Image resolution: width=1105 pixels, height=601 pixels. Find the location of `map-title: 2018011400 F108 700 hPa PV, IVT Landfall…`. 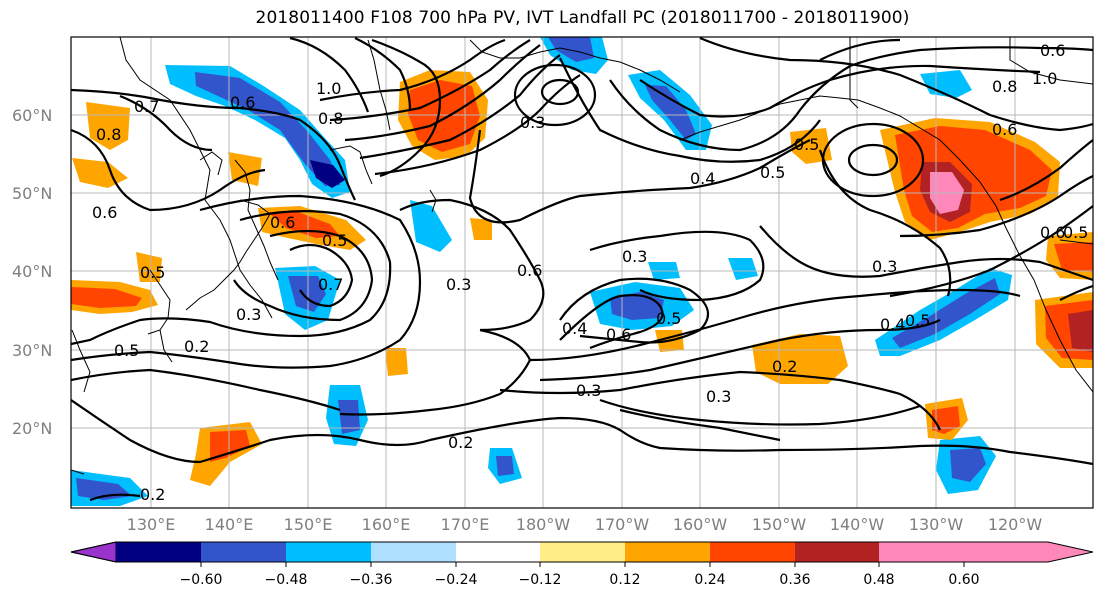

map-title: 2018011400 F108 700 hPa PV, IVT Landfall… is located at coordinates (582, 18).